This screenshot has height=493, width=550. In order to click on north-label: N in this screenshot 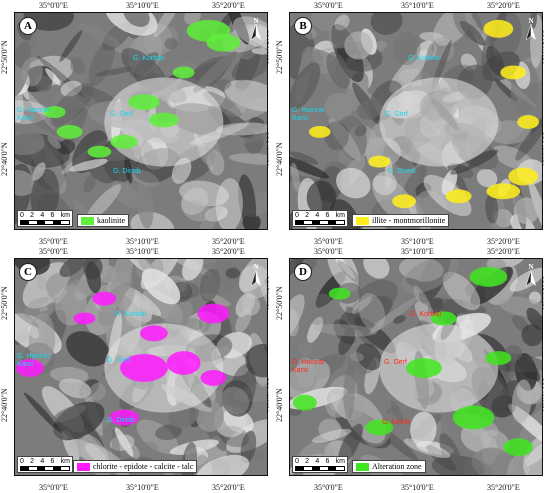, I will do `click(256, 21)`.